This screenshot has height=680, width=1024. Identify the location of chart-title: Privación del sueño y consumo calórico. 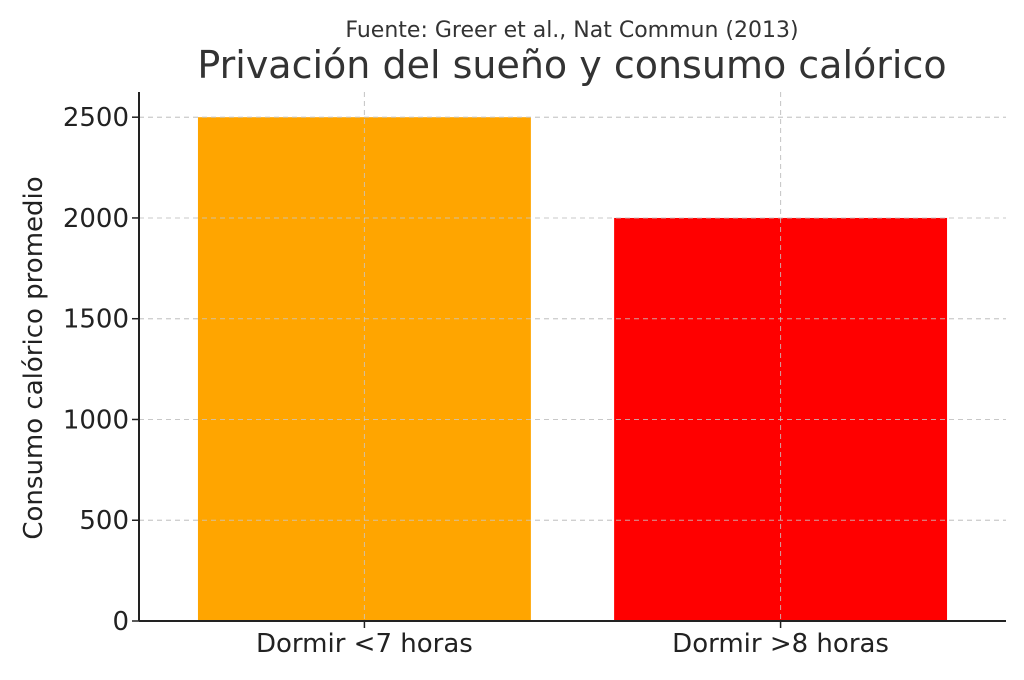
(571, 65).